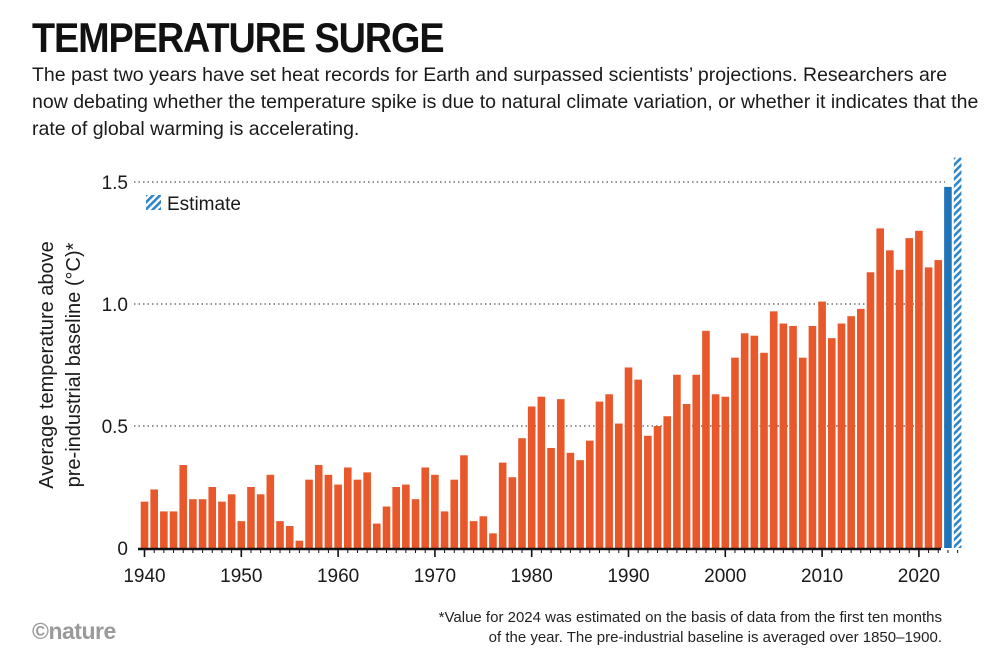  Describe the element at coordinates (609, 471) in the screenshot. I see `bar-1988` at that location.